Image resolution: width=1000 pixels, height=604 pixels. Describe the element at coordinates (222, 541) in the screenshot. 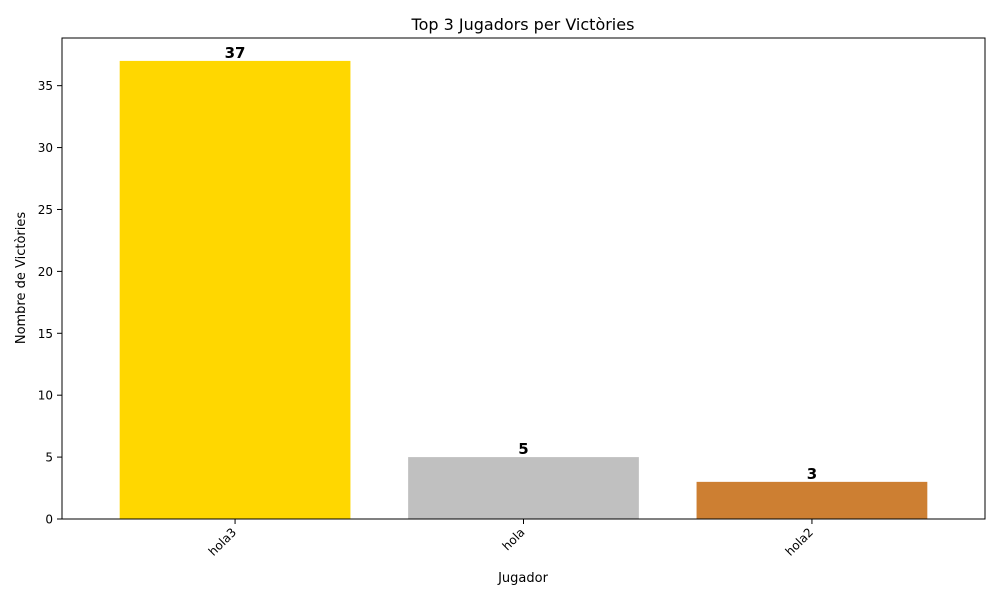

I see `x-tick-label: hola3` at that location.